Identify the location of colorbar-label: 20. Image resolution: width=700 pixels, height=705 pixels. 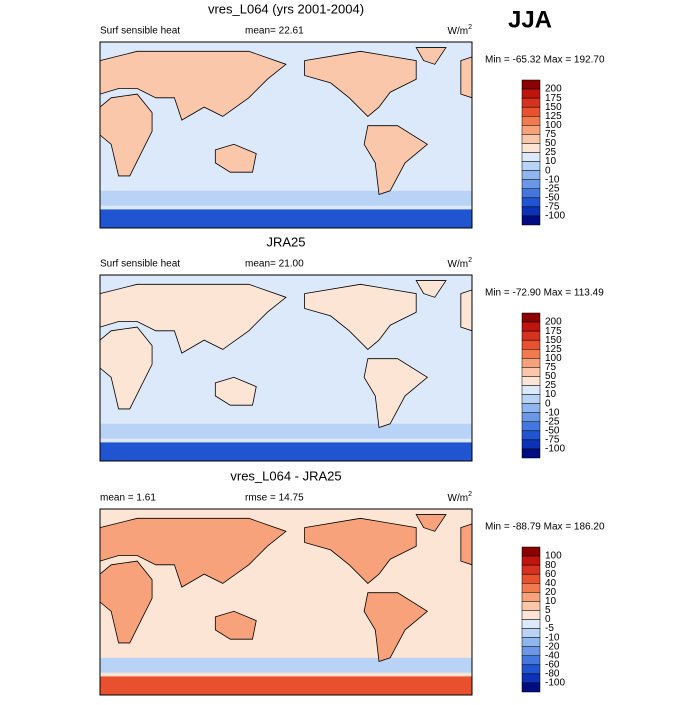
(551, 592).